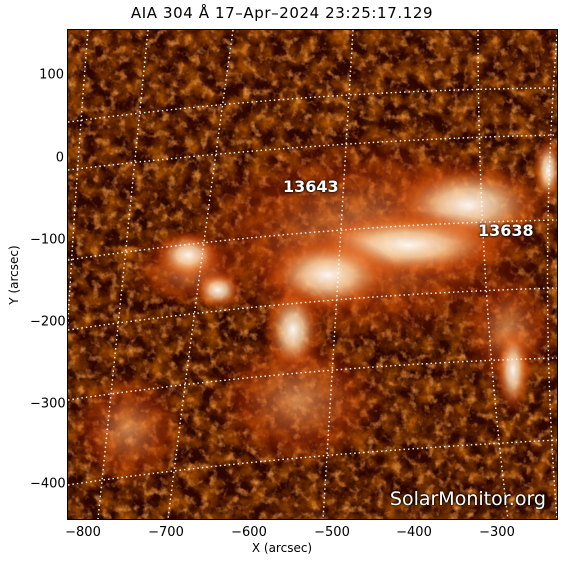 The height and width of the screenshot is (564, 564). Describe the element at coordinates (166, 532) in the screenshot. I see `x-tick: −700` at that location.